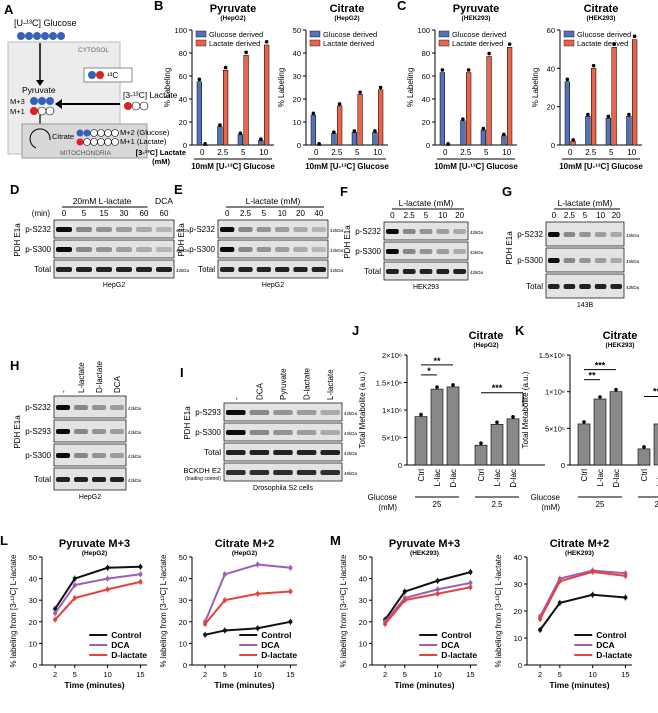  What do you see at coordinates (470, 674) in the screenshot?
I see `x-tick-label: 15` at bounding box center [470, 674].